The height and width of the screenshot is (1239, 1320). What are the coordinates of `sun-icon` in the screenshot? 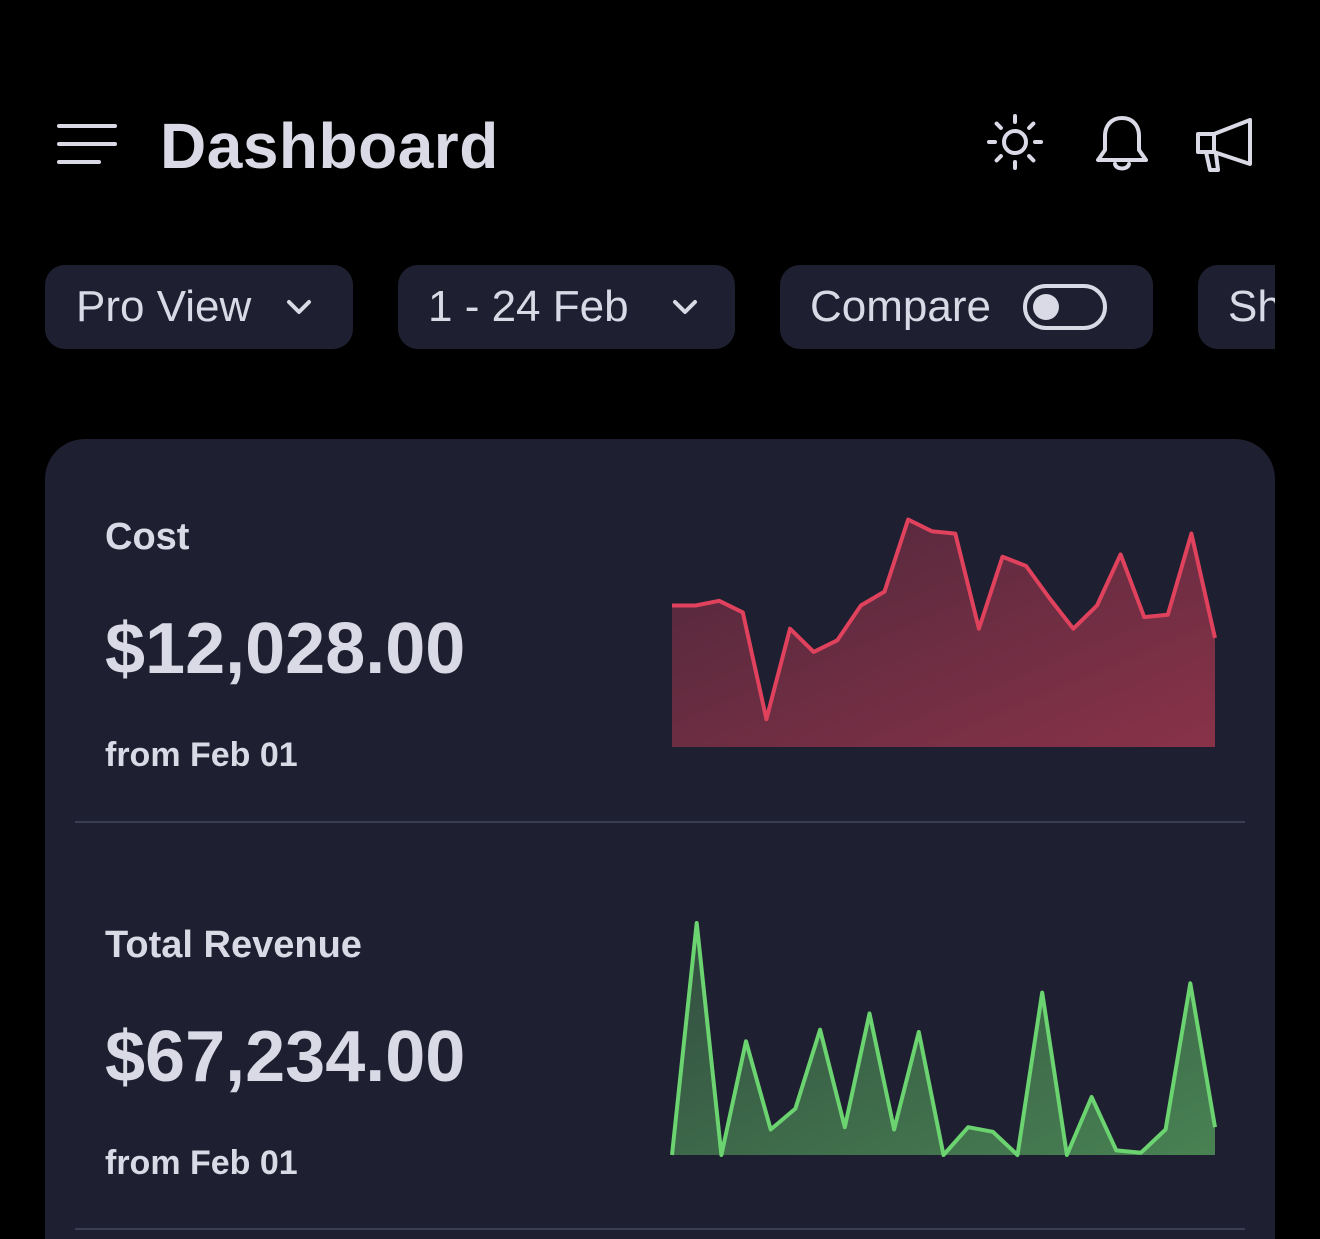 It's located at (1015, 144).